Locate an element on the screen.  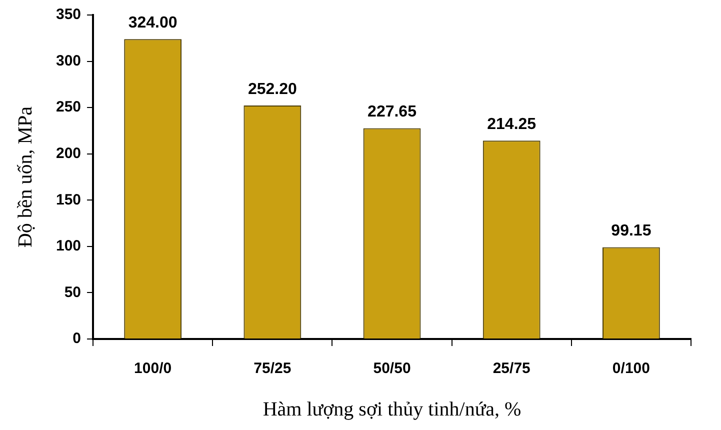
data-label: 99.15 is located at coordinates (631, 231).